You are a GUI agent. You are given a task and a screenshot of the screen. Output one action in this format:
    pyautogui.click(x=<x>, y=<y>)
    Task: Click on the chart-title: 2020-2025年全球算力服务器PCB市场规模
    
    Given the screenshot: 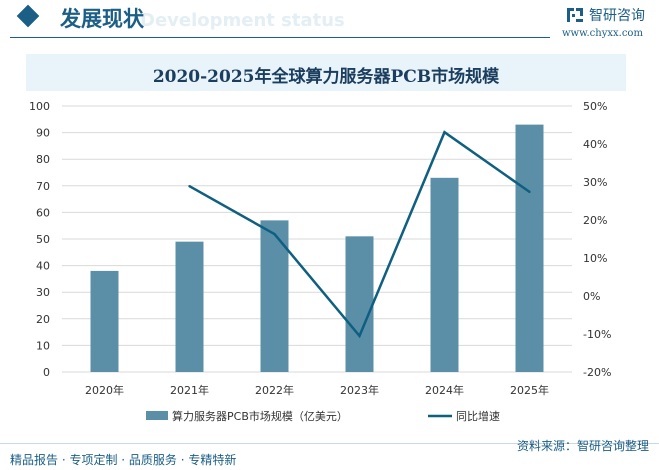 What is the action you would take?
    pyautogui.click(x=326, y=77)
    